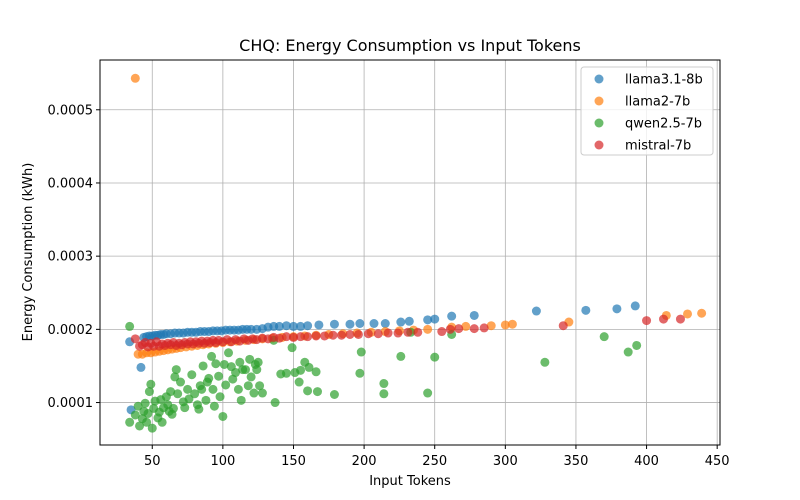 Image resolution: width=800 pixels, height=500 pixels. Describe the element at coordinates (576, 461) in the screenshot. I see `x-tick-label: 350` at that location.